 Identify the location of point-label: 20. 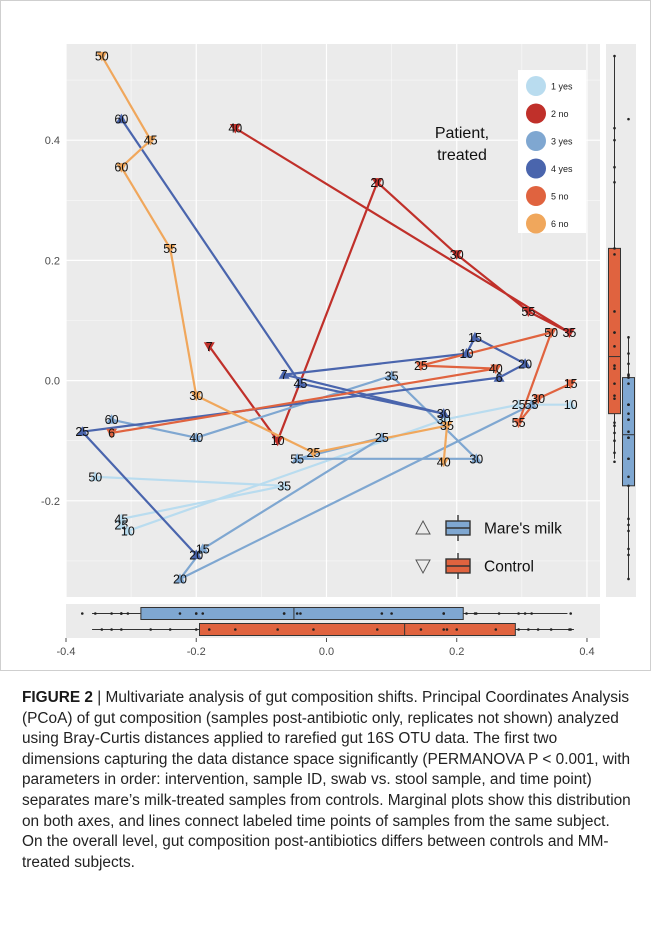
(180, 579).